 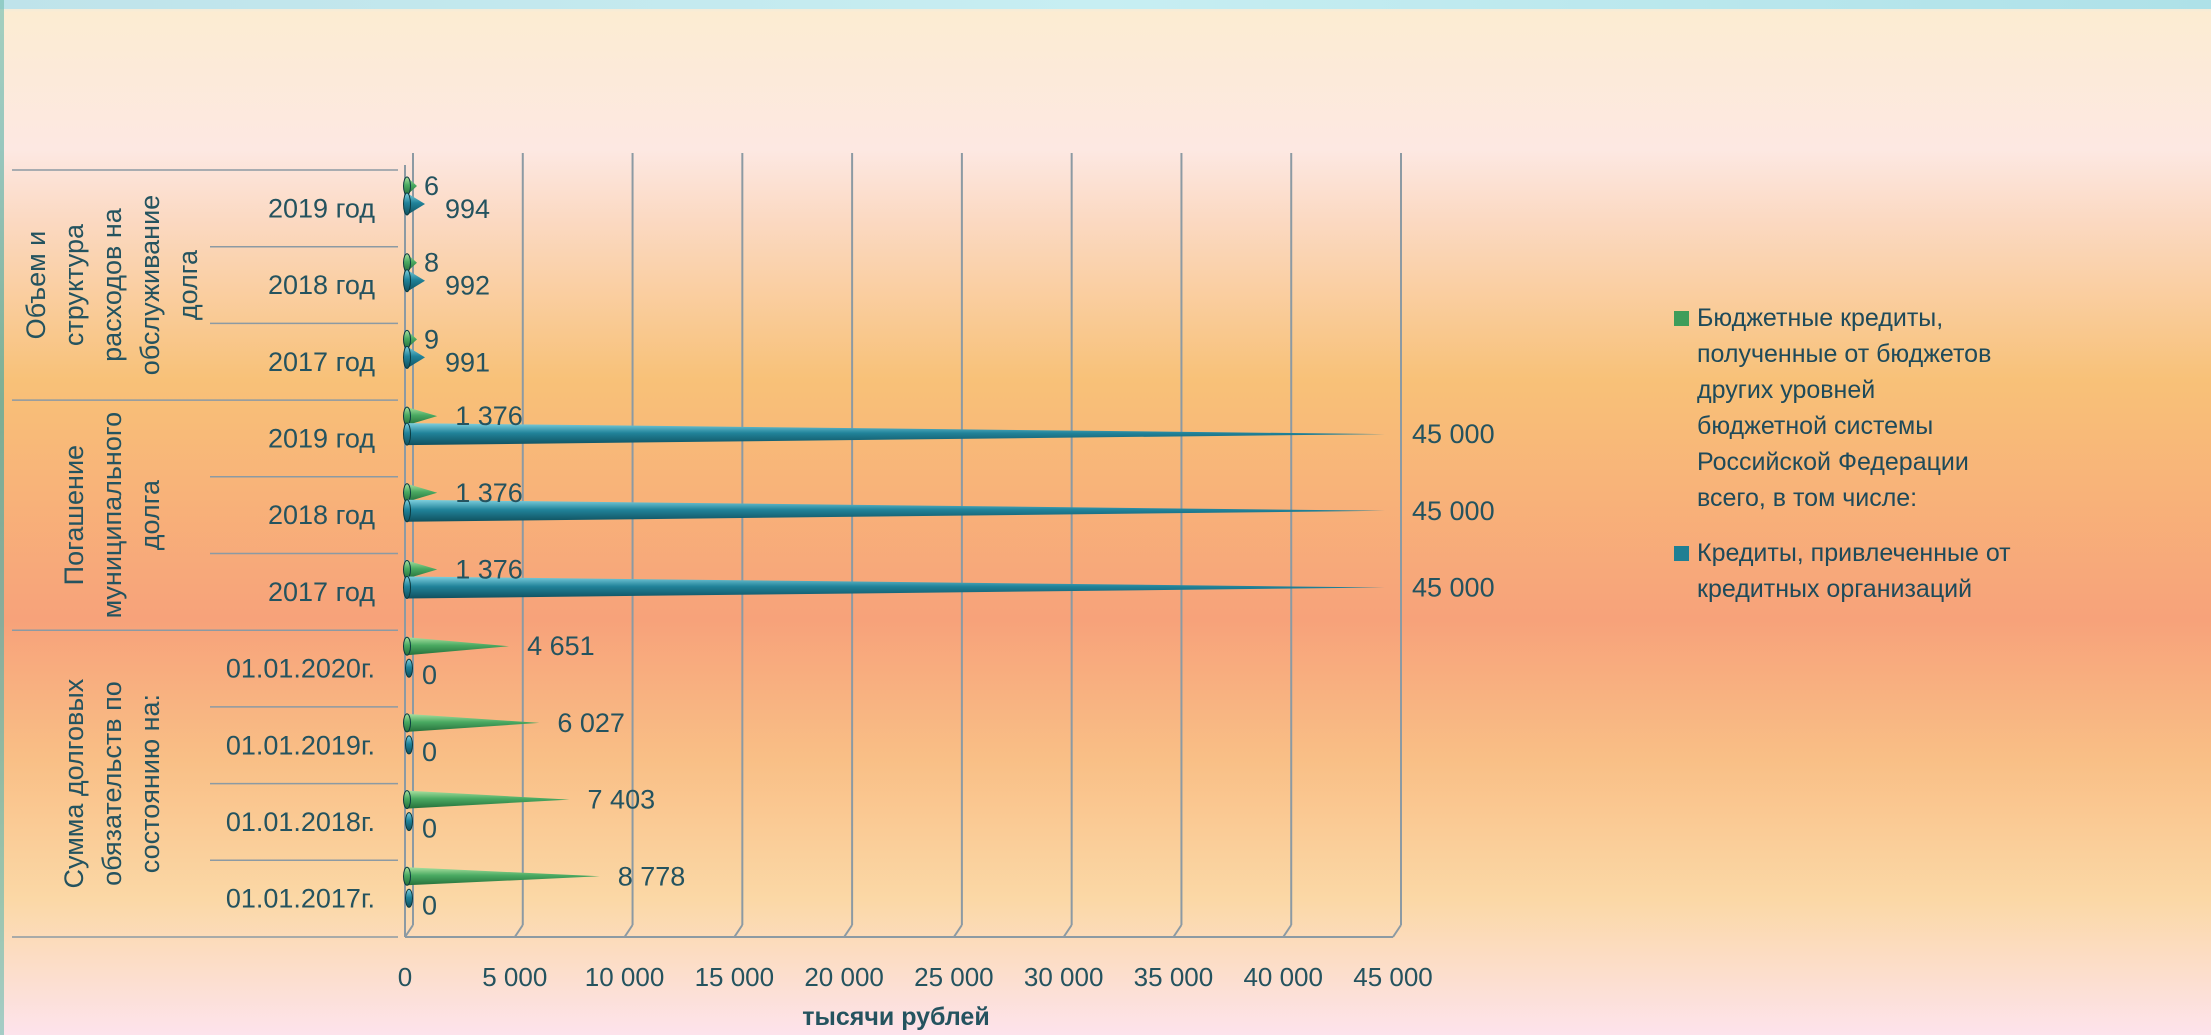 What do you see at coordinates (561, 646) in the screenshot?
I see `data-label-budget-credits: 4 651` at bounding box center [561, 646].